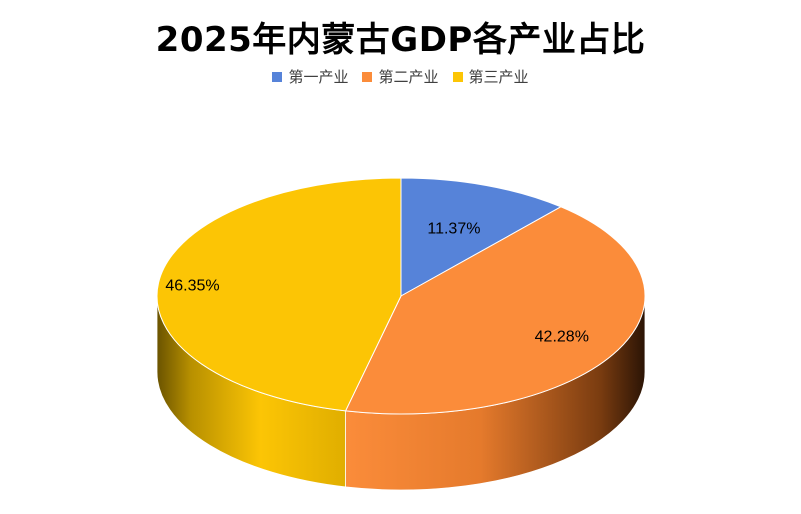 The width and height of the screenshot is (801, 514). What do you see at coordinates (562, 337) in the screenshot?
I see `label-secondary: 42.28%` at bounding box center [562, 337].